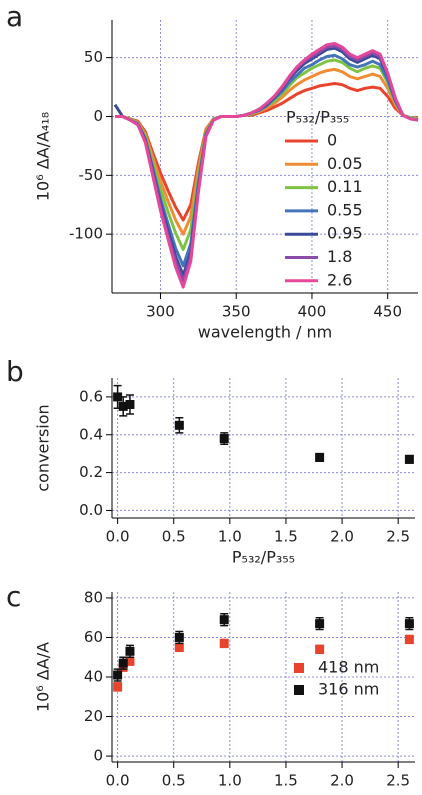 This screenshot has height=795, width=422. Describe the element at coordinates (332, 140) in the screenshot. I see `legend-label: 0` at that location.